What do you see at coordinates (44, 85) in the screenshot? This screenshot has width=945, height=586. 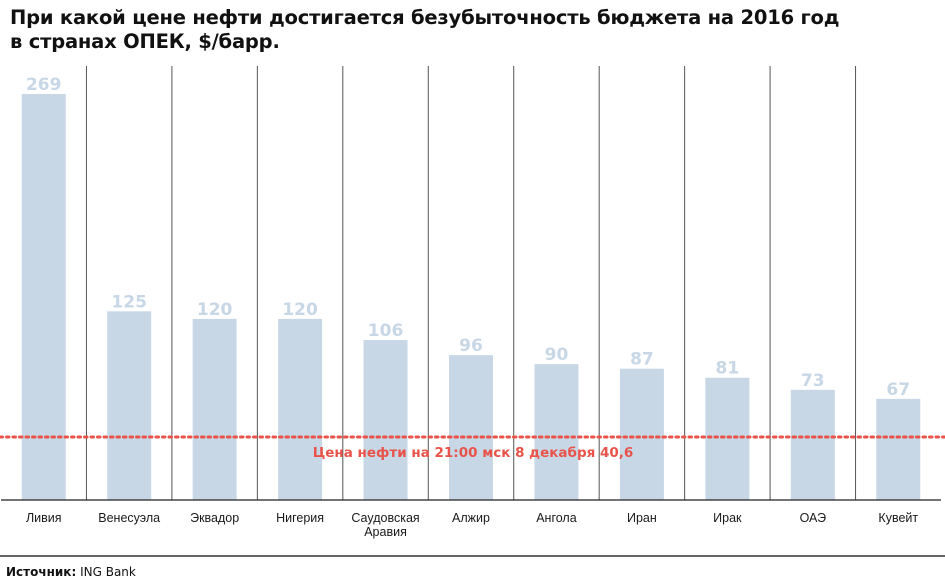 I see `bar-value-label: 269` at bounding box center [44, 85].